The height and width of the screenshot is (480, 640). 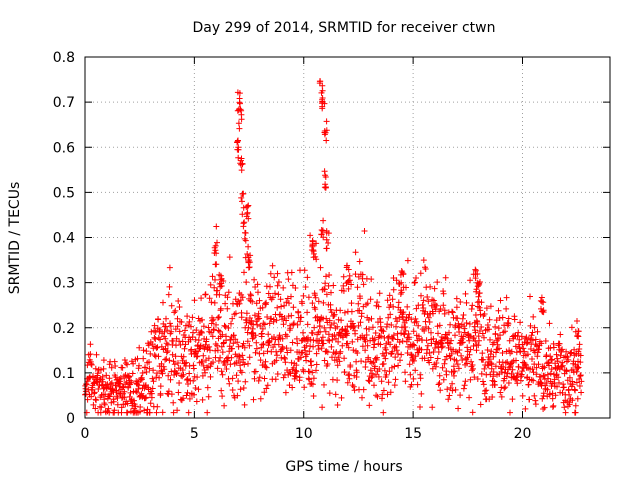 I want to click on y-axis-label: SRMTID / TECUs, so click(x=15, y=238).